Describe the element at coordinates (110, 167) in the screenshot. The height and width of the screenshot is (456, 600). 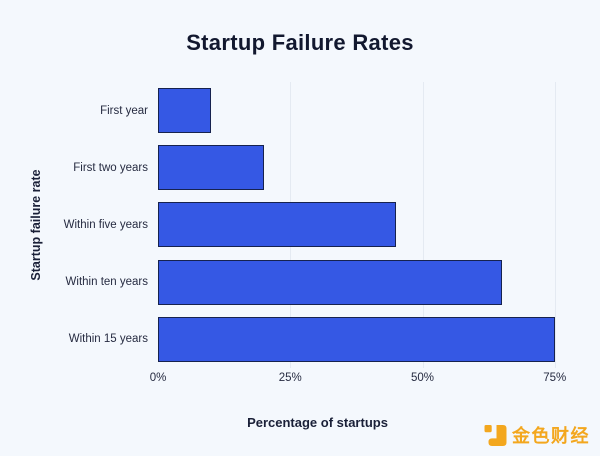
I see `category-label: First two years` at that location.